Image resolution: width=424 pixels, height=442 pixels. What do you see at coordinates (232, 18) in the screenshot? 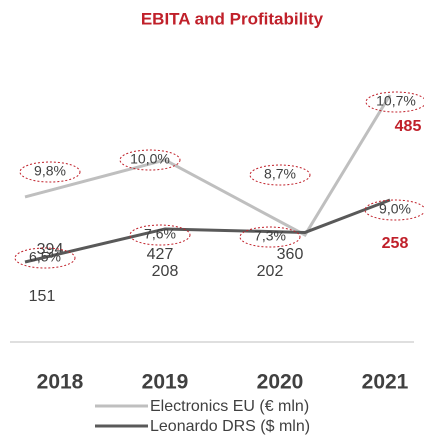
I see `chart-title: EBITA and Profitability` at bounding box center [232, 18].